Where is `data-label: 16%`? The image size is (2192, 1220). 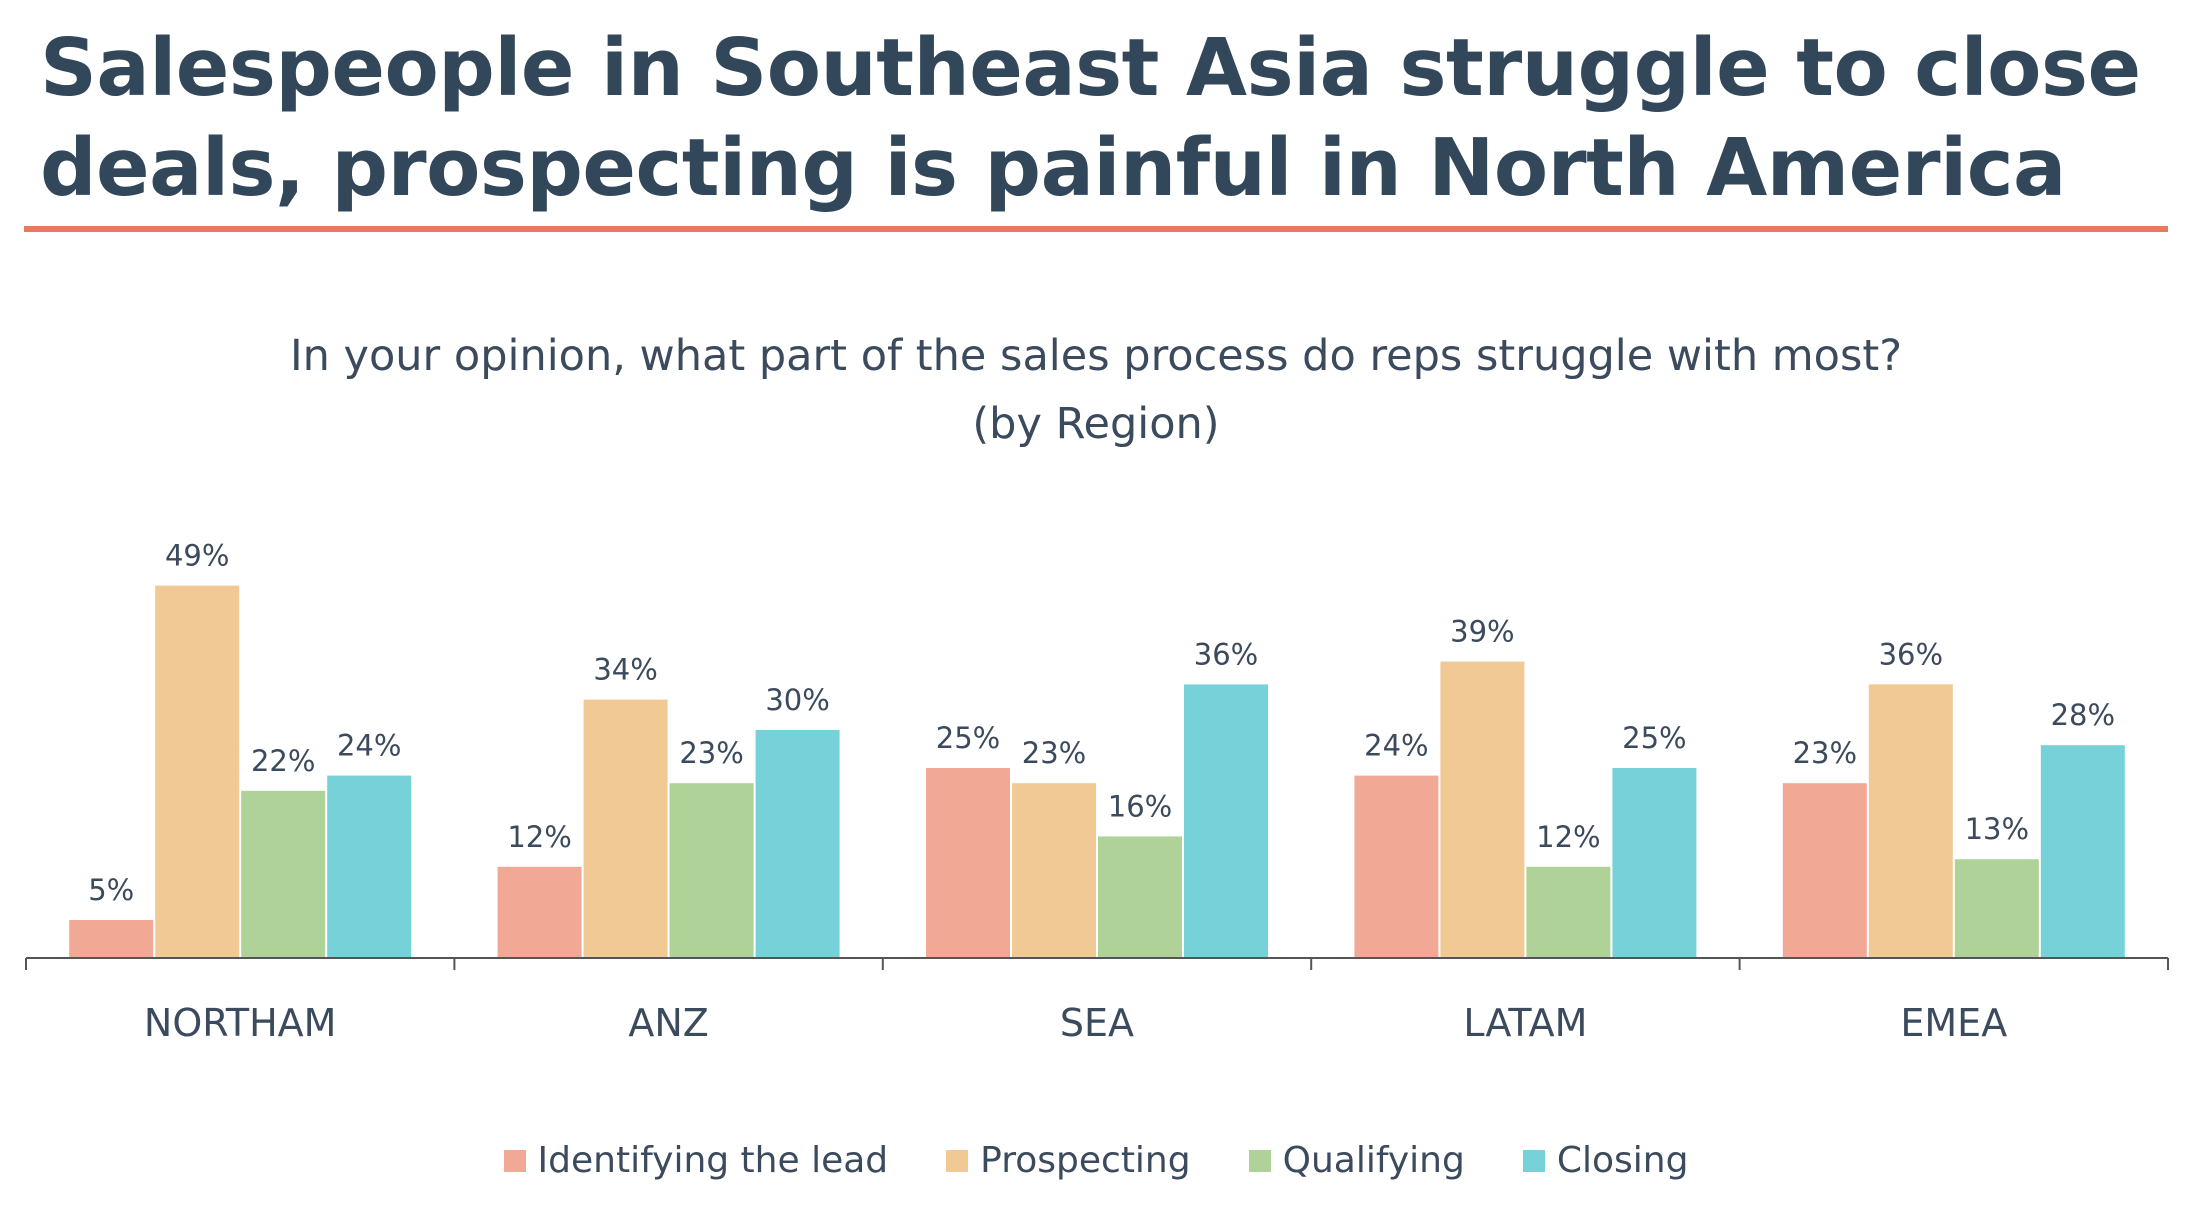
data-label: 16% is located at coordinates (1140, 806).